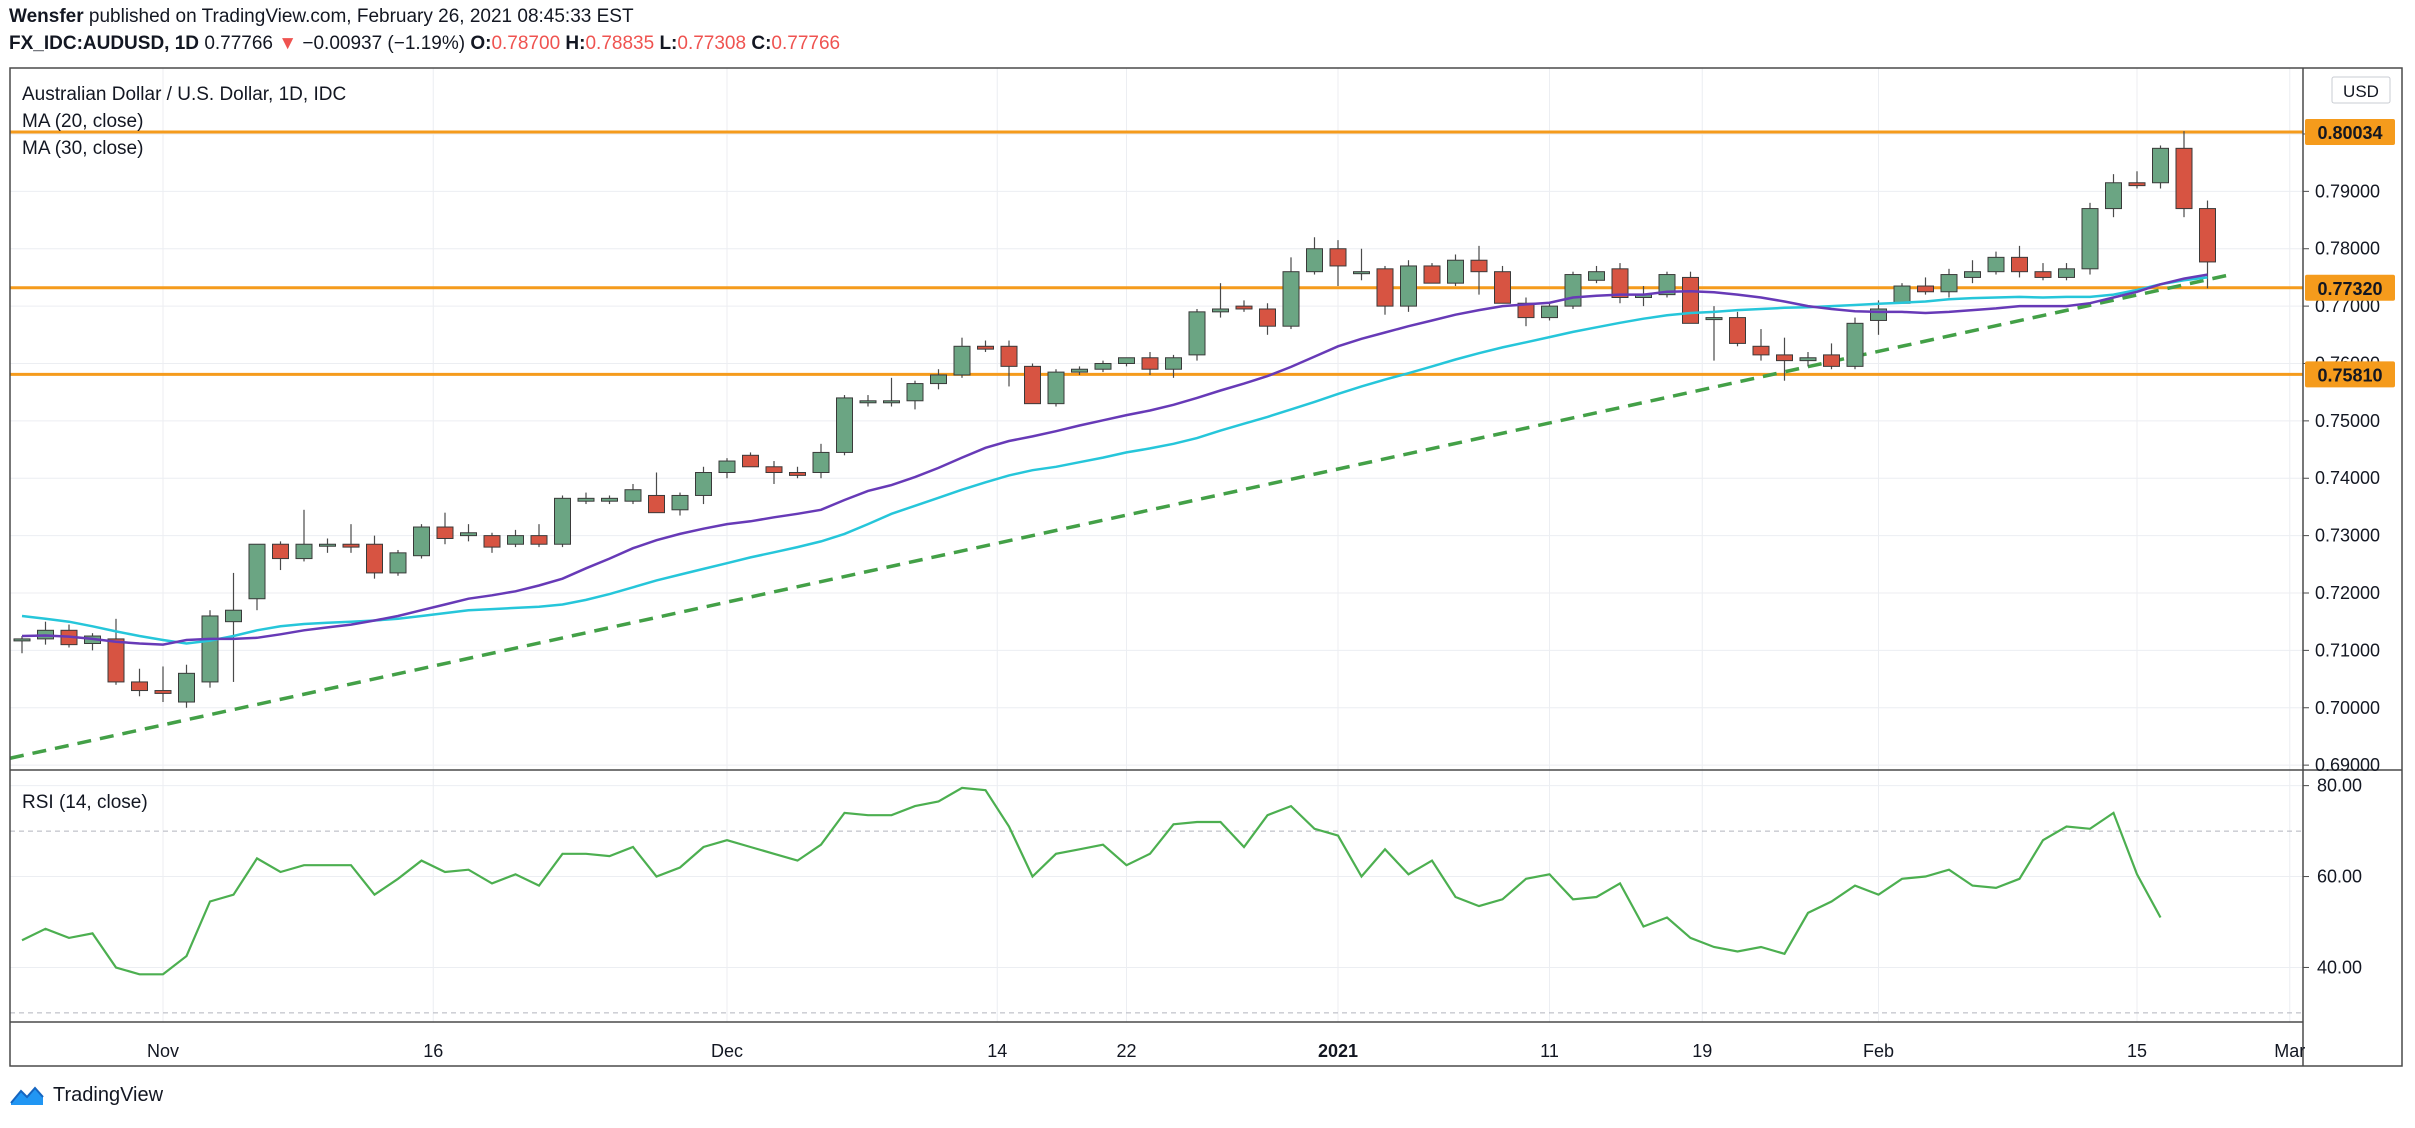 The image size is (2415, 1128). Describe the element at coordinates (2347, 650) in the screenshot. I see `price-tick-label: 0.71000` at that location.